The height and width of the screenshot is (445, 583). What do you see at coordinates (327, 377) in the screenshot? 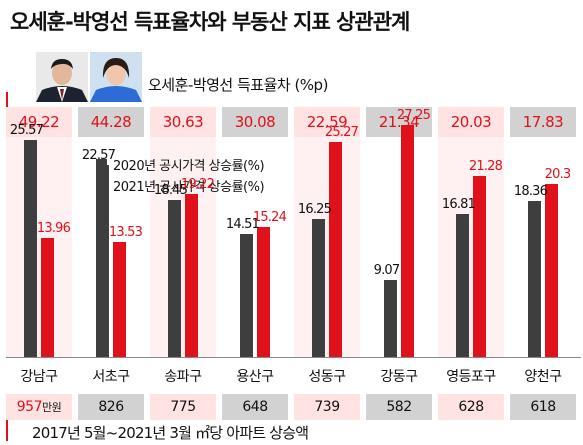
I see `category-label: 성동구` at bounding box center [327, 377].